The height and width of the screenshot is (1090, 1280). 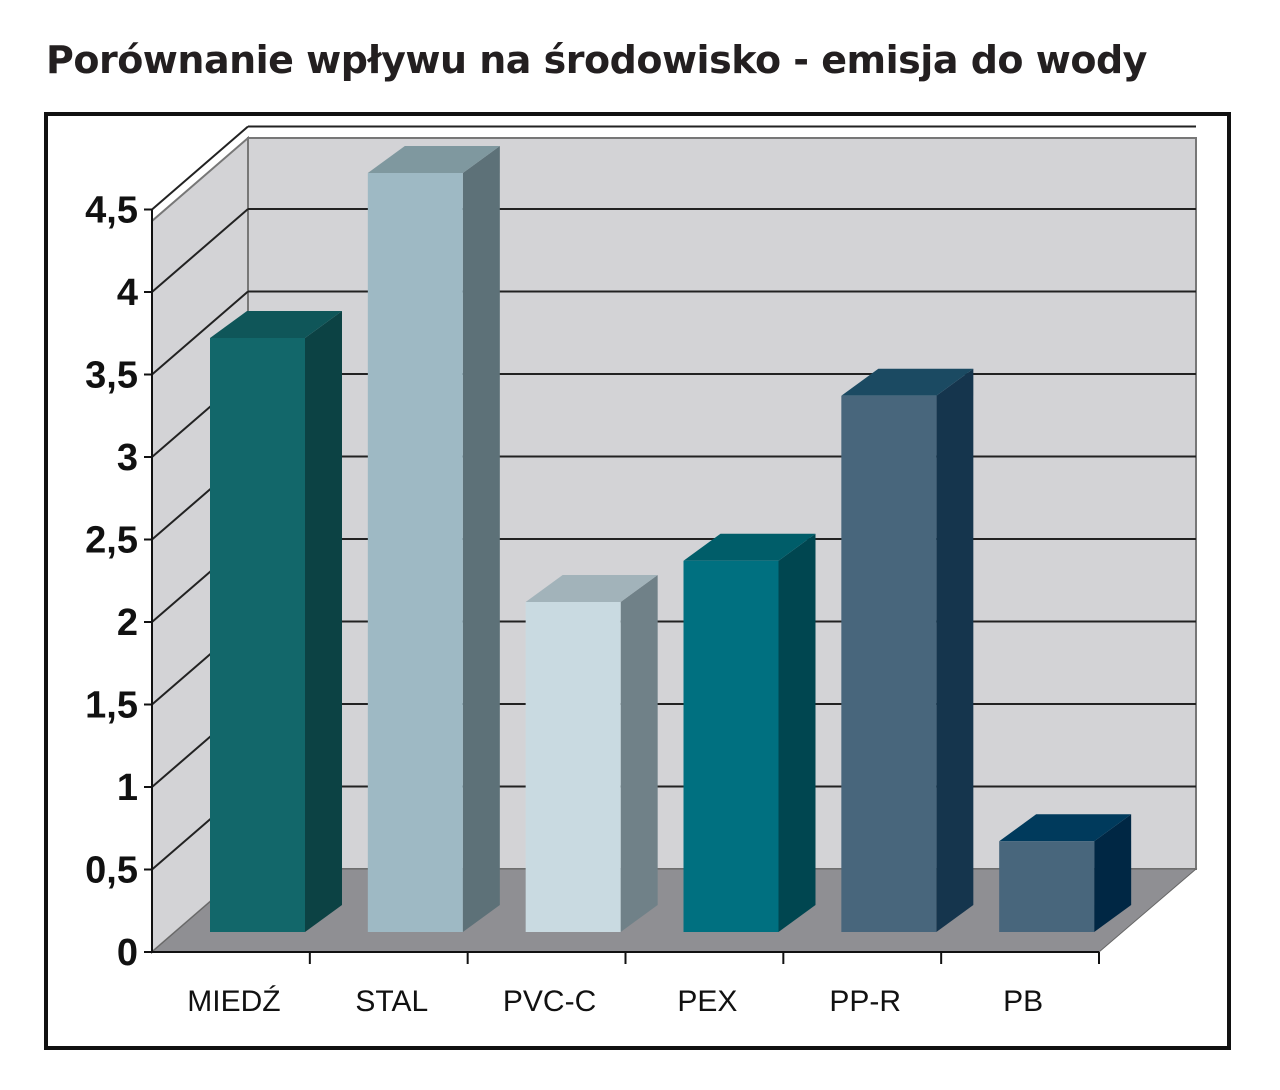 I want to click on y-tick-label: 2,5, so click(x=111, y=541).